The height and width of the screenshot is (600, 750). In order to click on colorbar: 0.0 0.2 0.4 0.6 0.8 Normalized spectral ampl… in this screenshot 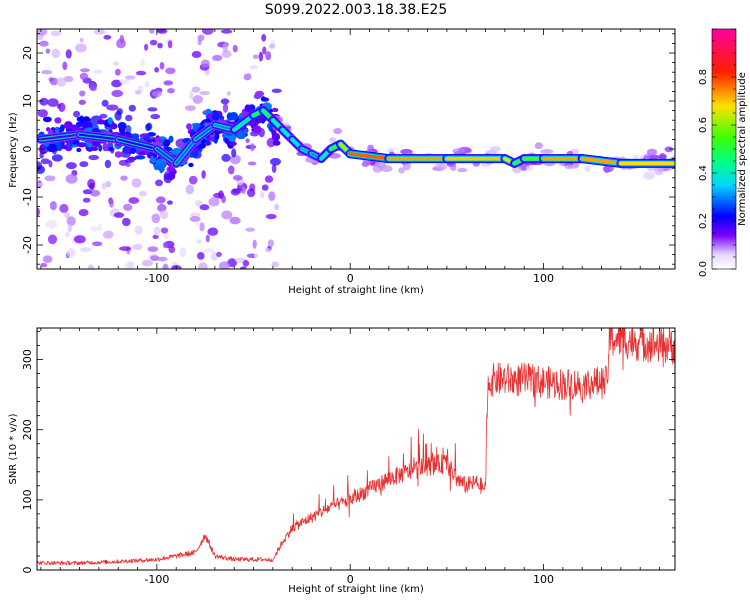, I will do `click(723, 152)`.